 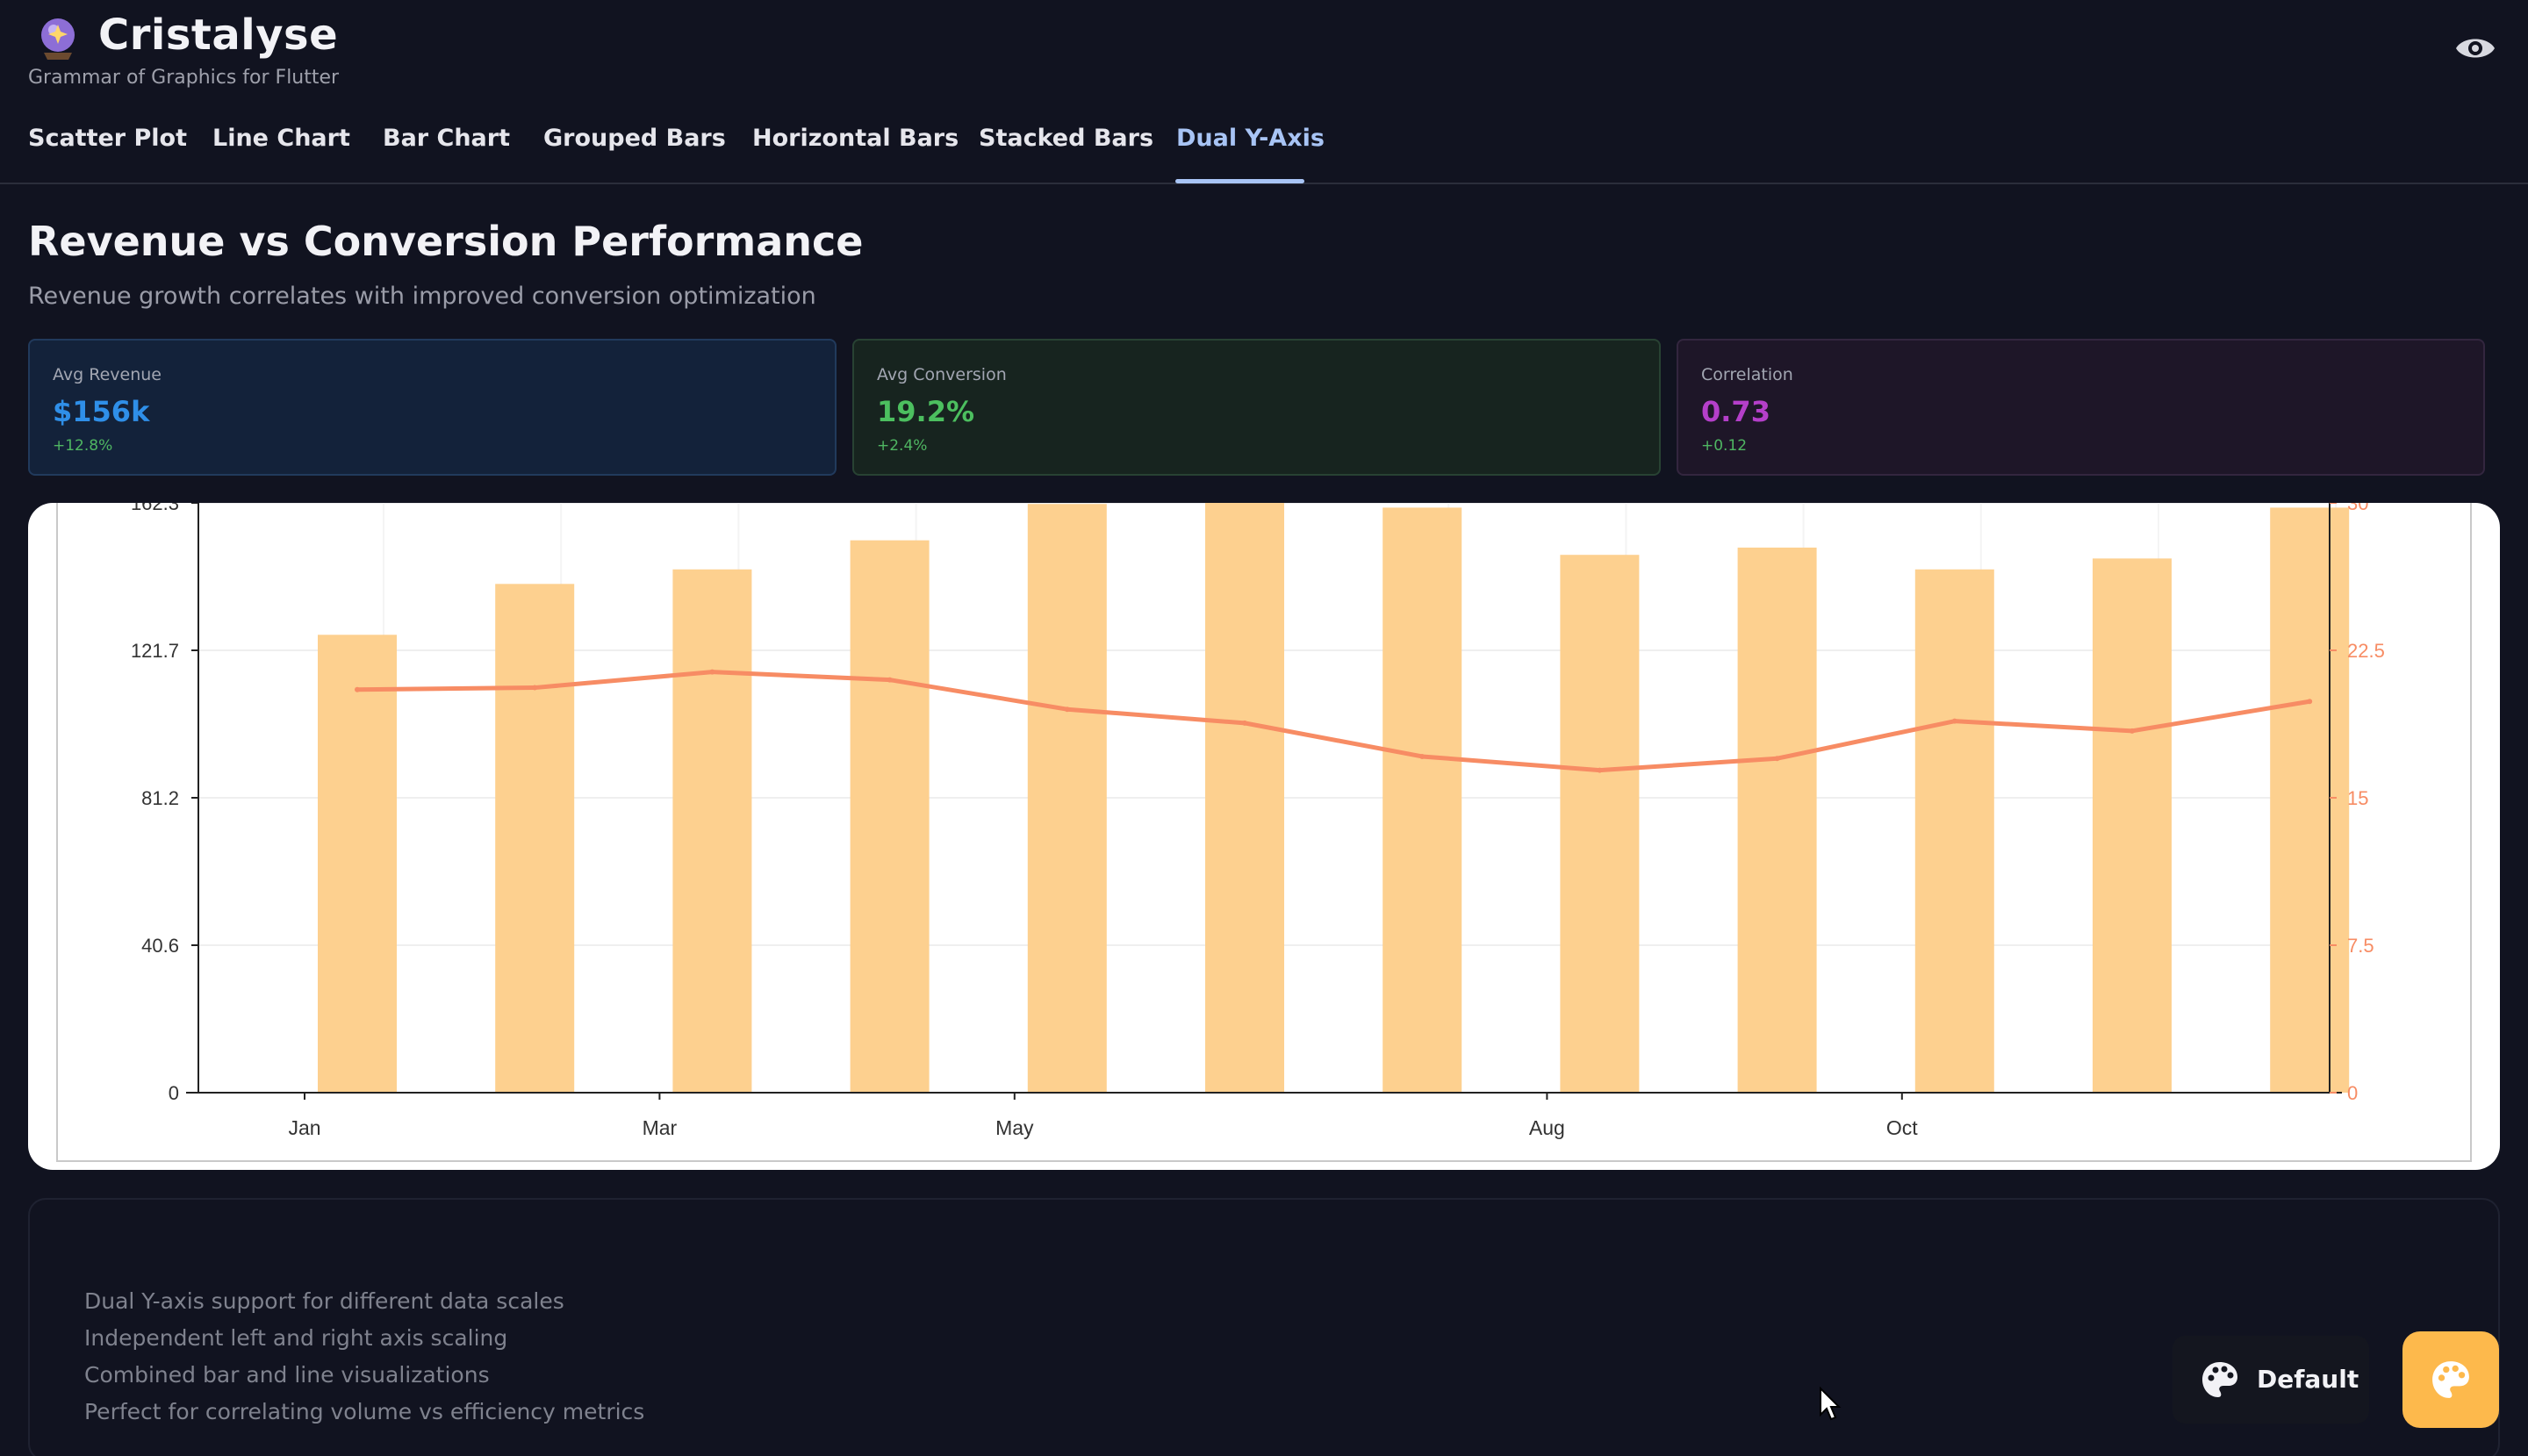 What do you see at coordinates (1954, 721) in the screenshot?
I see `conversion-point-oct` at bounding box center [1954, 721].